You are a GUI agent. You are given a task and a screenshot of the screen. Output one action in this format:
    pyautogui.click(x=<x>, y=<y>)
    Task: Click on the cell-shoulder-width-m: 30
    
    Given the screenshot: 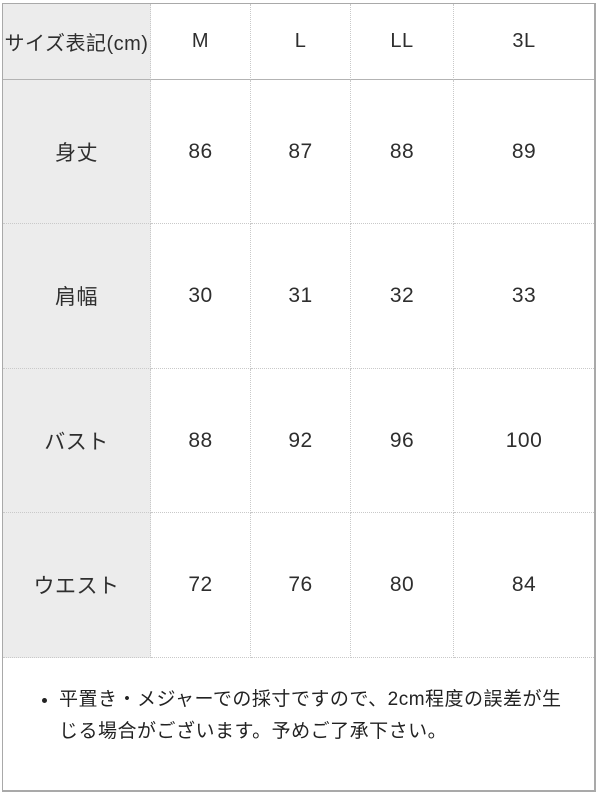 What is the action you would take?
    pyautogui.click(x=201, y=296)
    